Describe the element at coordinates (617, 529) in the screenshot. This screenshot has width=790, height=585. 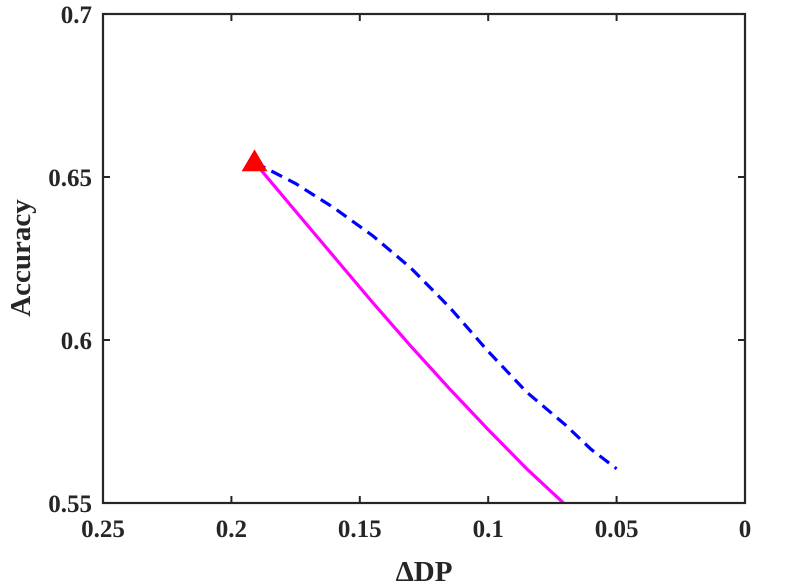
I see `x-tick-label: 0.05` at that location.